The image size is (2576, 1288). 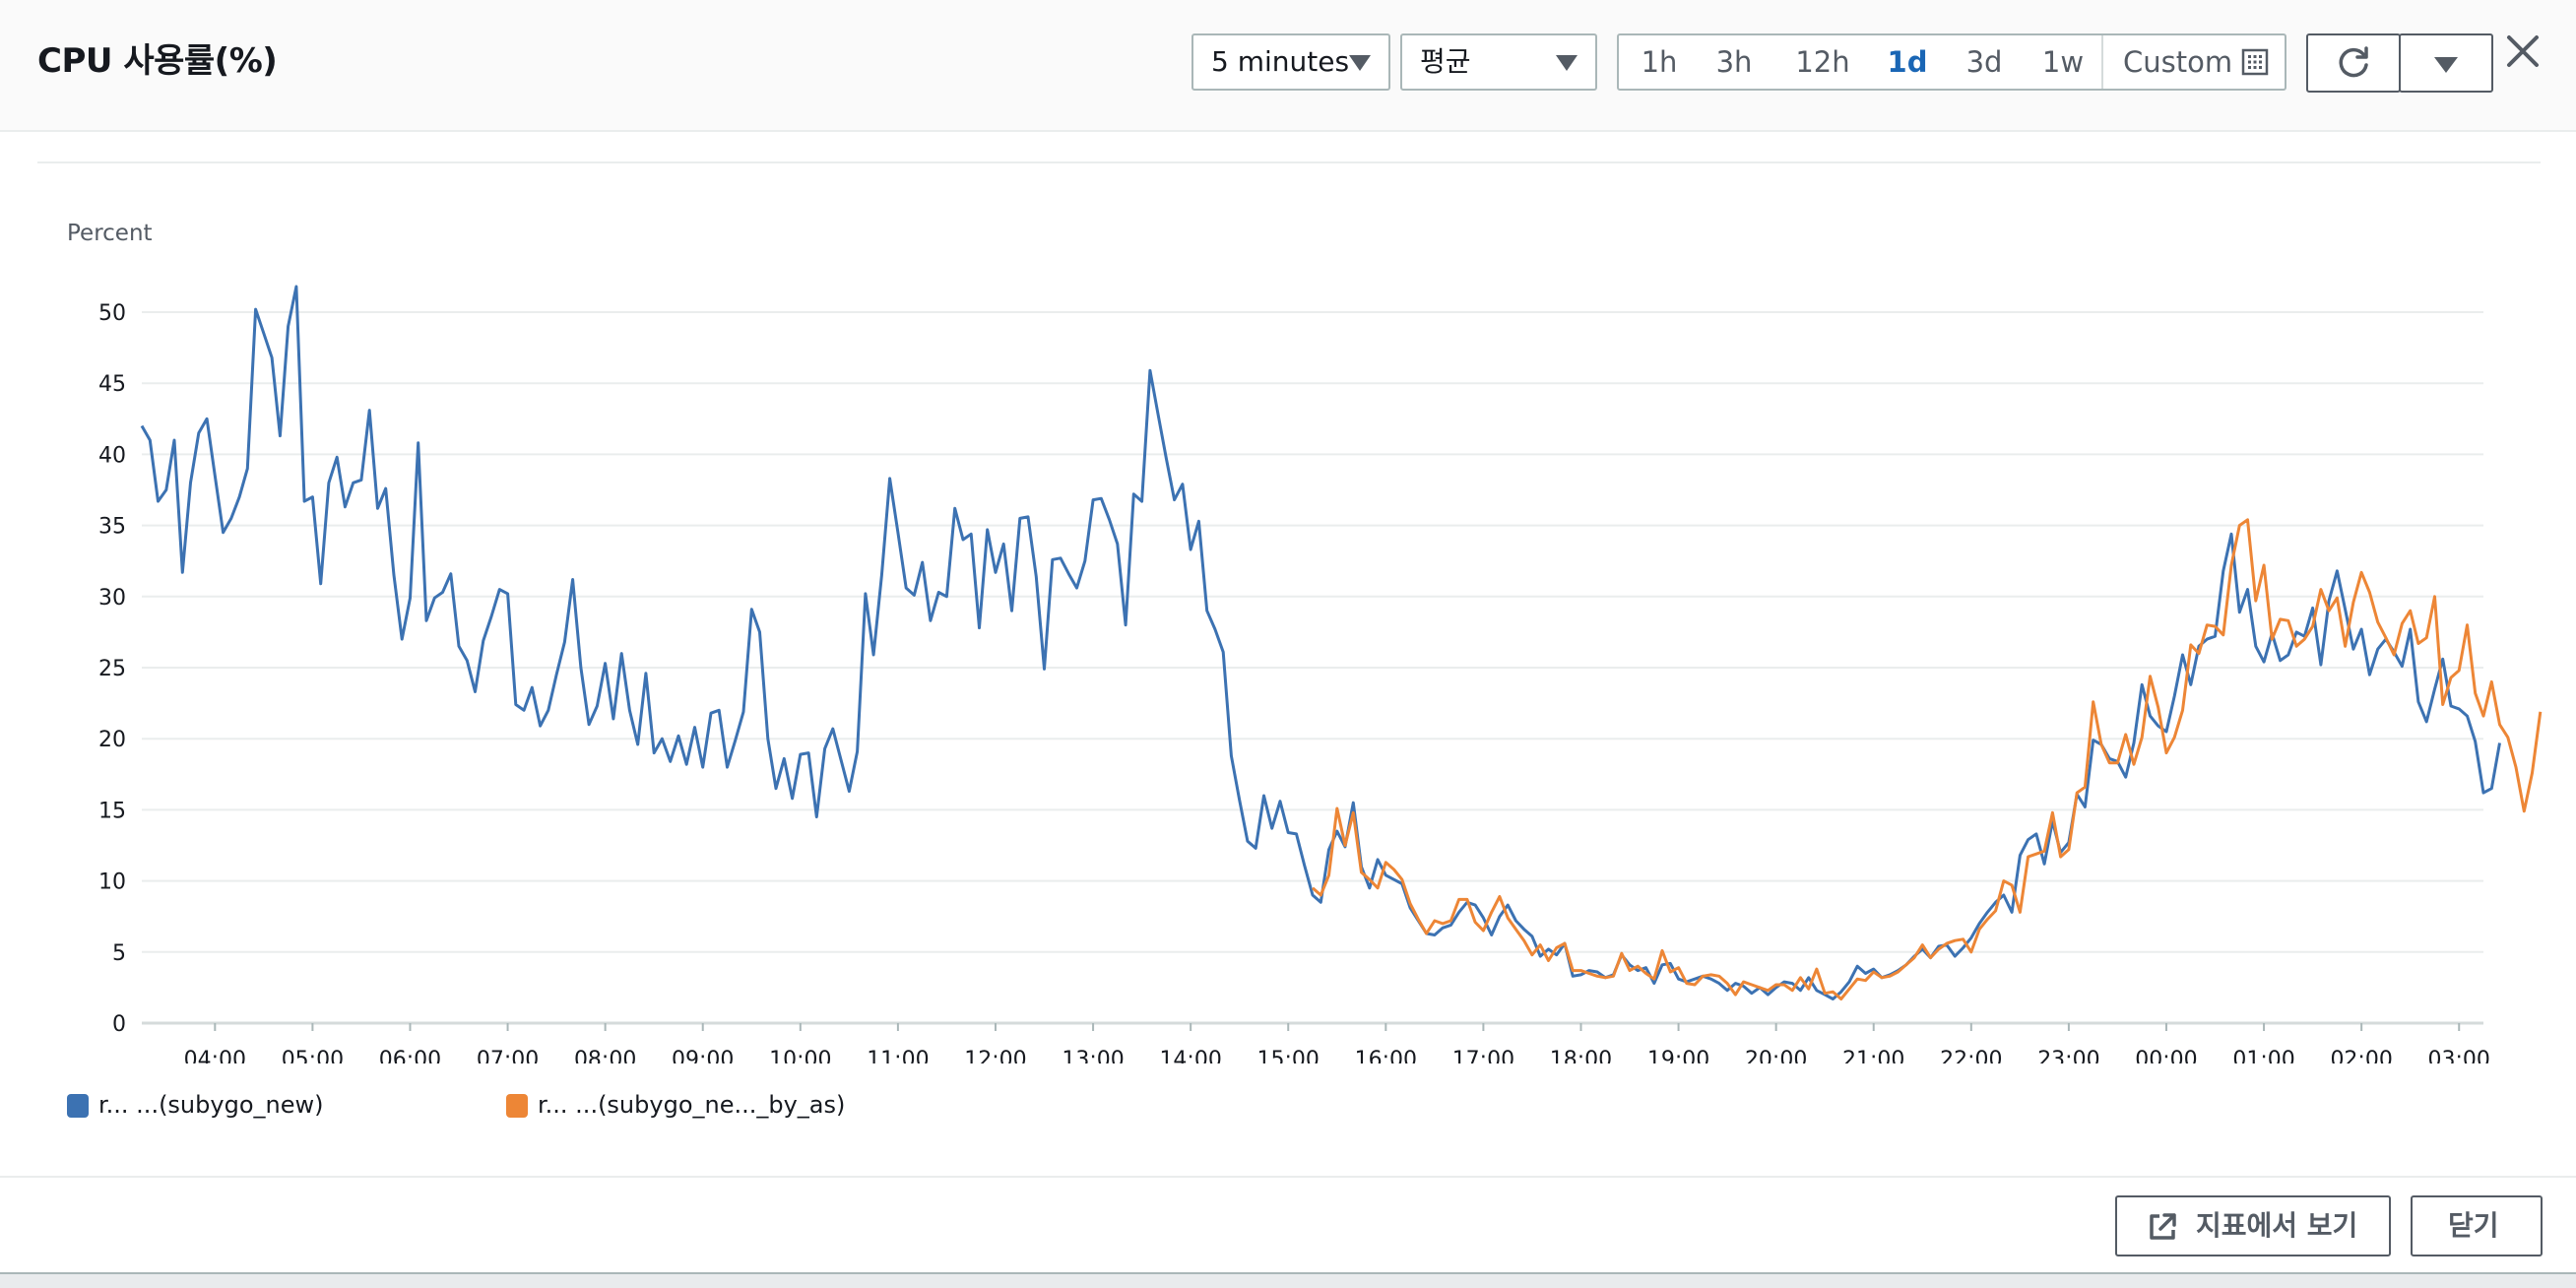 What do you see at coordinates (2068, 1055) in the screenshot?
I see `x-tick-label: 23:00` at bounding box center [2068, 1055].